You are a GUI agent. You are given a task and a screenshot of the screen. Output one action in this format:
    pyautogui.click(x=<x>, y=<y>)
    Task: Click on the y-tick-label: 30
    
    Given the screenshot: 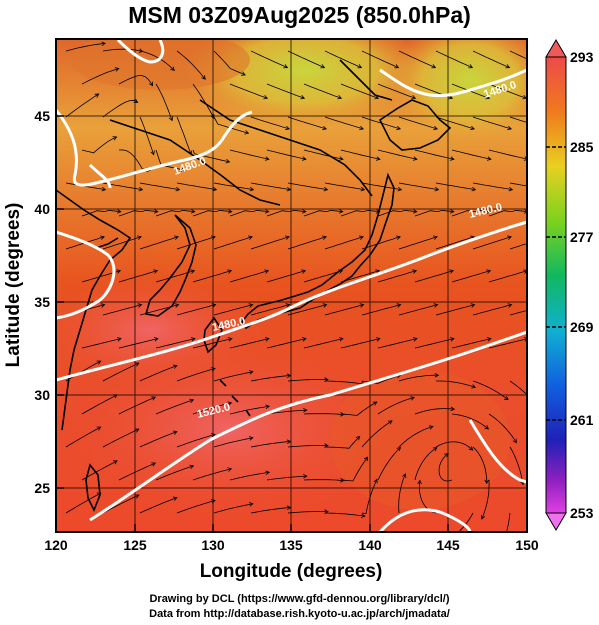 What is the action you would take?
    pyautogui.click(x=42, y=395)
    